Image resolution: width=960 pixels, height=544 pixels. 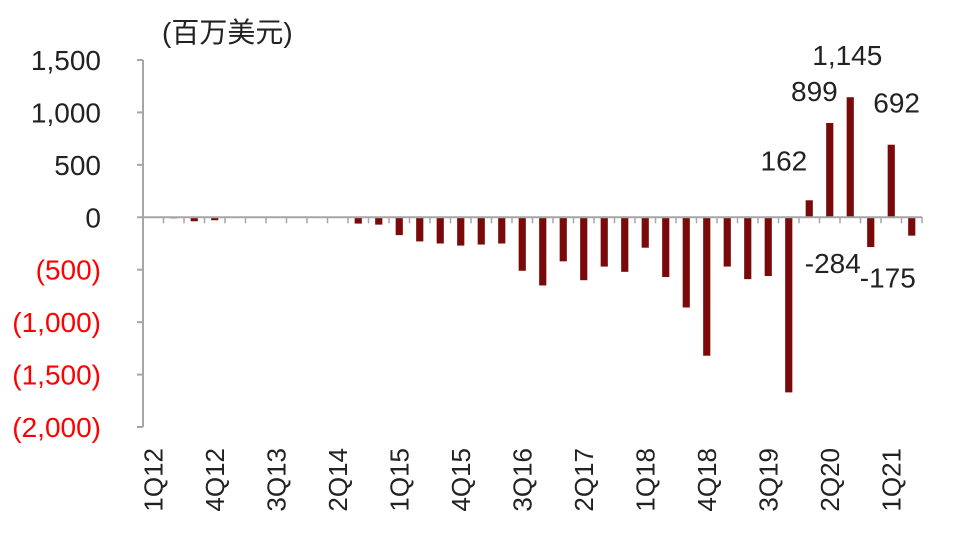 What do you see at coordinates (481, 231) in the screenshot?
I see `bar-1Q16` at bounding box center [481, 231].